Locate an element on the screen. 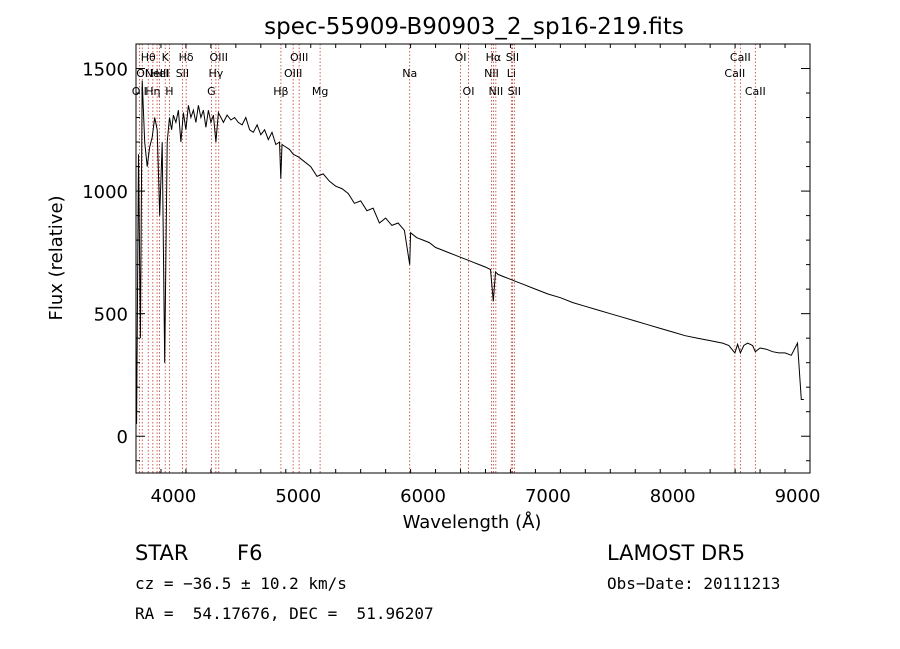  line-label: Hα is located at coordinates (494, 57).